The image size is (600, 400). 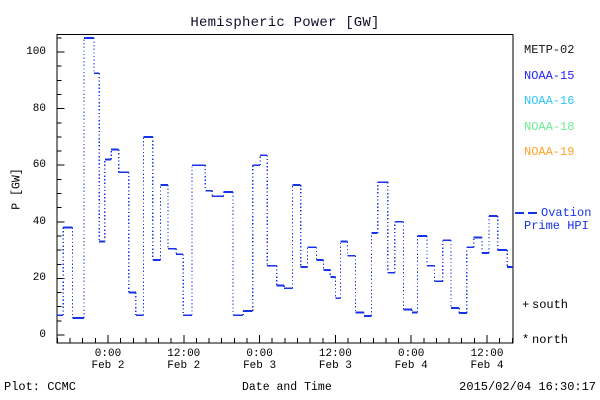 What do you see at coordinates (526, 305) in the screenshot?
I see `plus-marker-icon: +` at bounding box center [526, 305].